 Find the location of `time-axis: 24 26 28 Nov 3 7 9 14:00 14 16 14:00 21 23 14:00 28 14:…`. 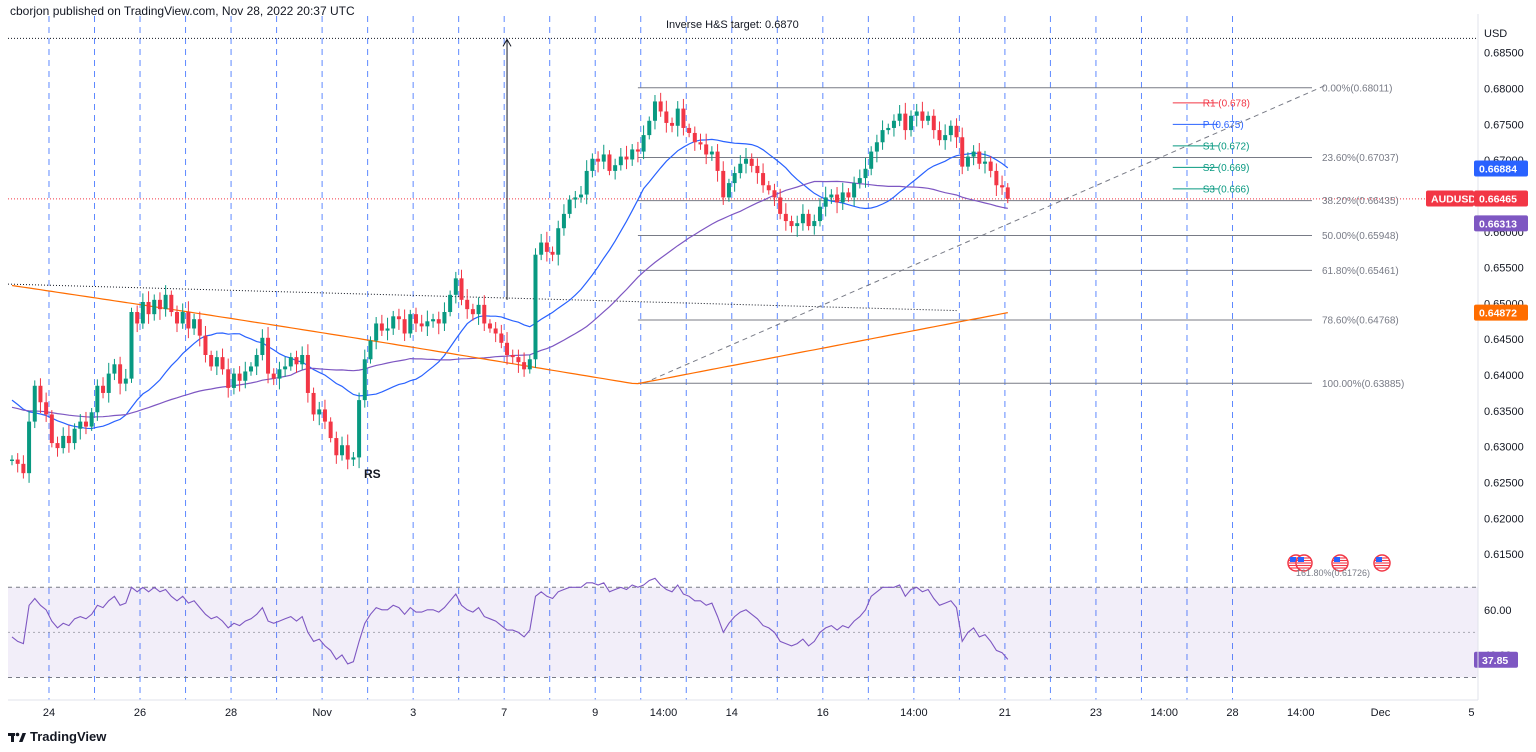

time-axis: 24 26 28 Nov 3 7 9 14:00 14 16 14:00 21 23 14:00 28 14:… is located at coordinates (743, 709).